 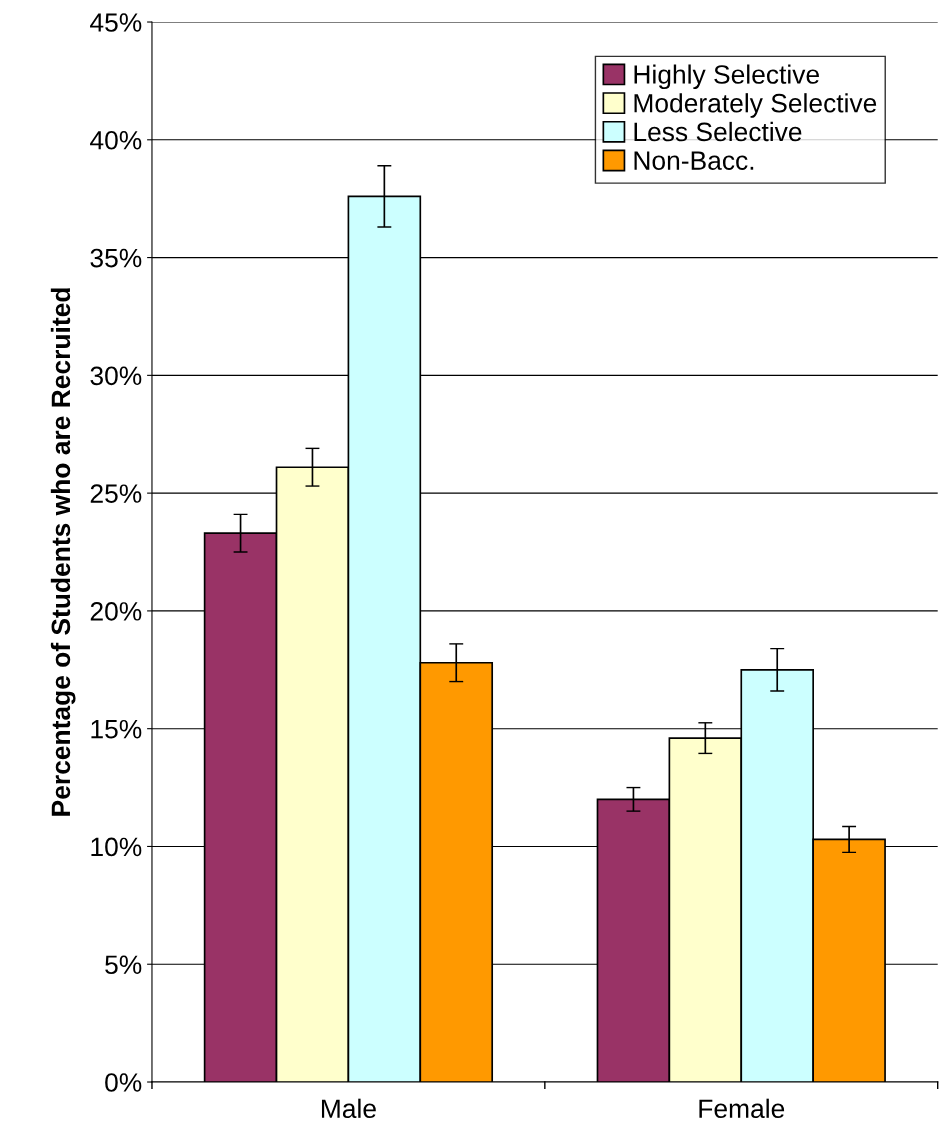 What do you see at coordinates (116, 493) in the screenshot?
I see `y-tick-label: 25%` at bounding box center [116, 493].